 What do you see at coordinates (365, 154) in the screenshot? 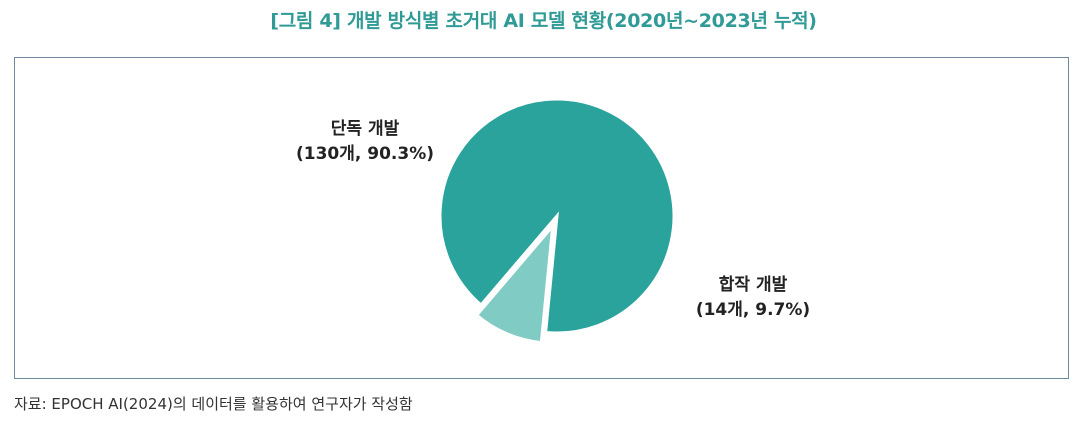
I see `slice-label-value-1: (130개, 90.3%)` at bounding box center [365, 154].